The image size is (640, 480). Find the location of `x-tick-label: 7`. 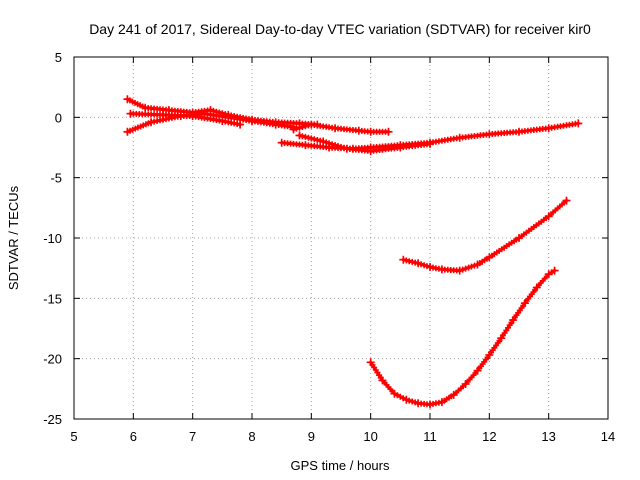

x-tick-label: 7 is located at coordinates (192, 436).